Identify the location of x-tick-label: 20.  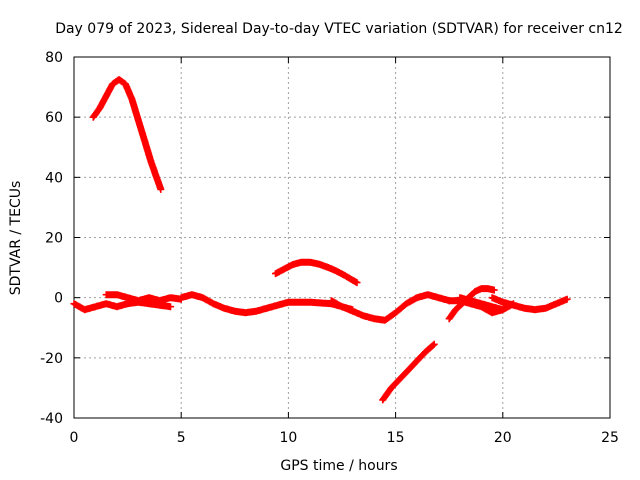
(503, 438).